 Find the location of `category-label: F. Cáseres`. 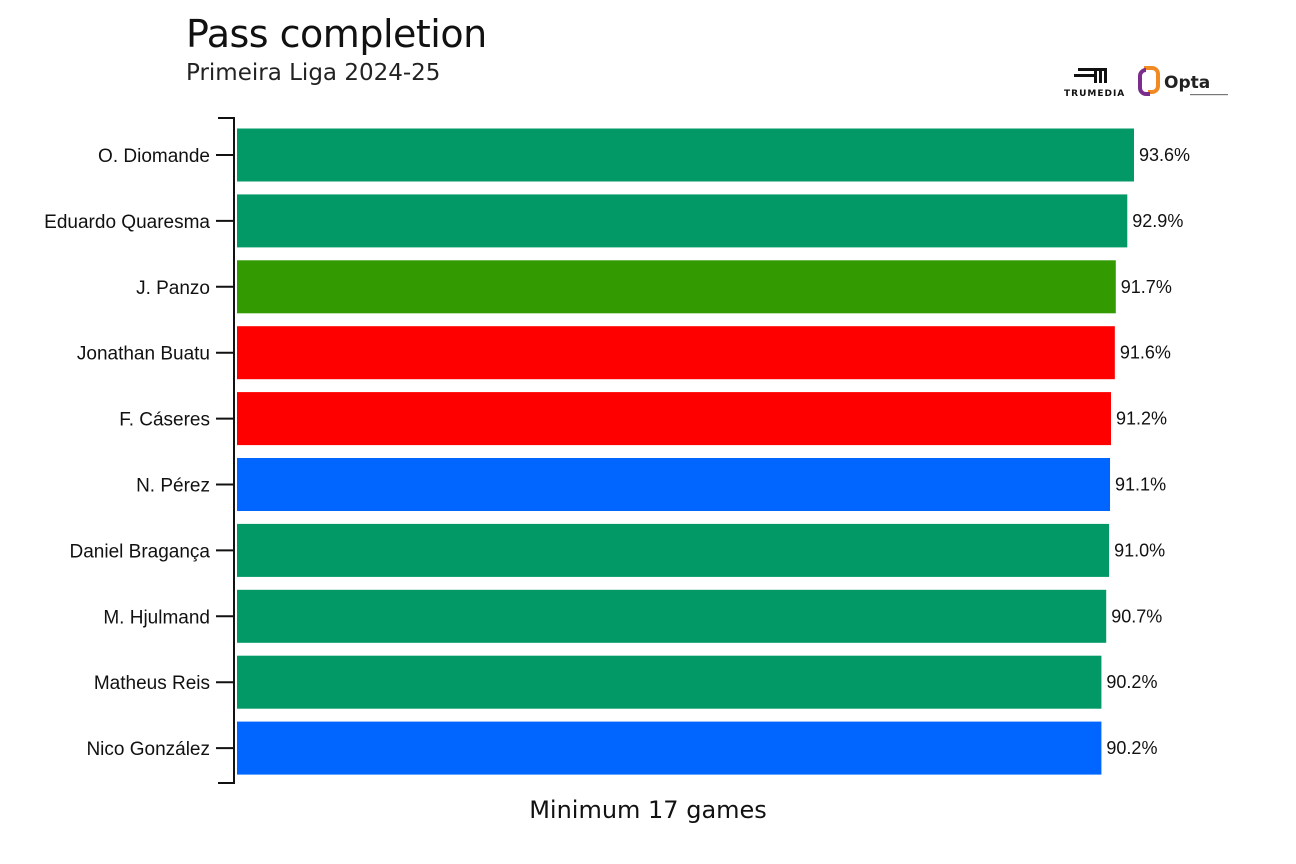

category-label: F. Cáseres is located at coordinates (164, 420).